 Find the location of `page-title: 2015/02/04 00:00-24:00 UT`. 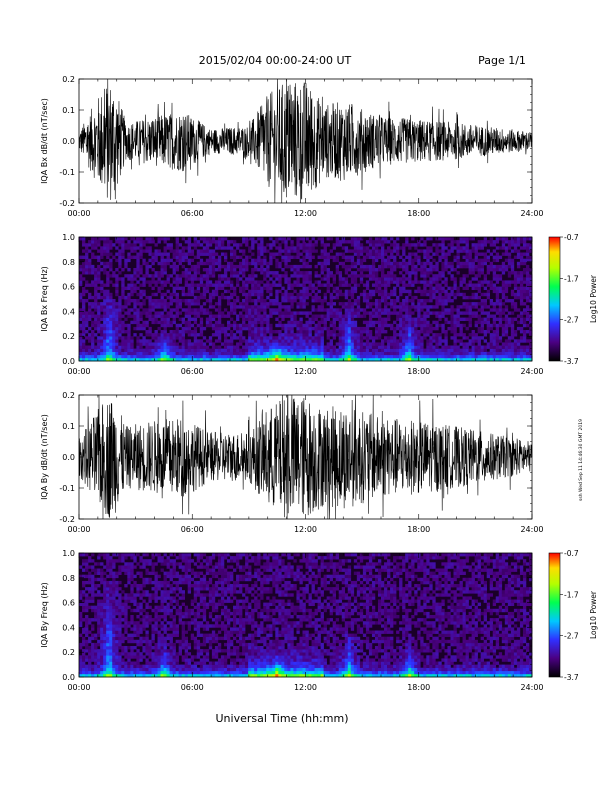

page-title: 2015/02/04 00:00-24:00 UT is located at coordinates (275, 60).